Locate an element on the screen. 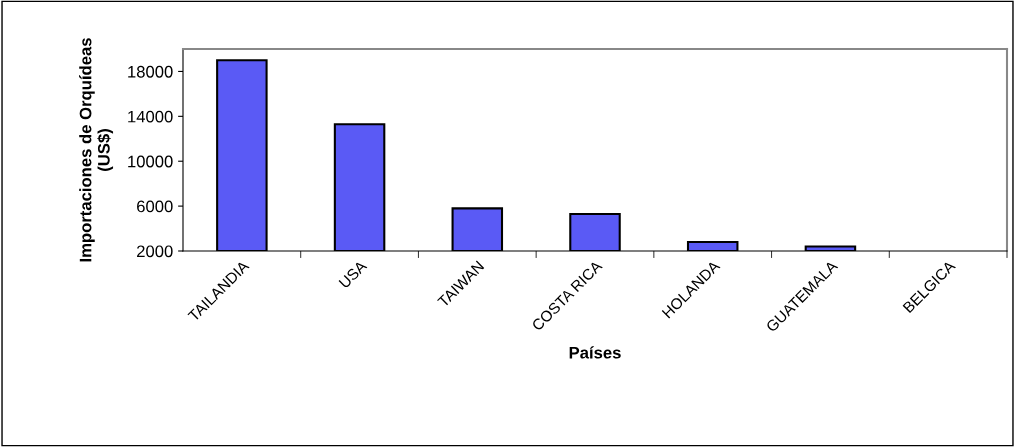 This screenshot has width=1015, height=447. y-tick-label: 2000 is located at coordinates (155, 251).